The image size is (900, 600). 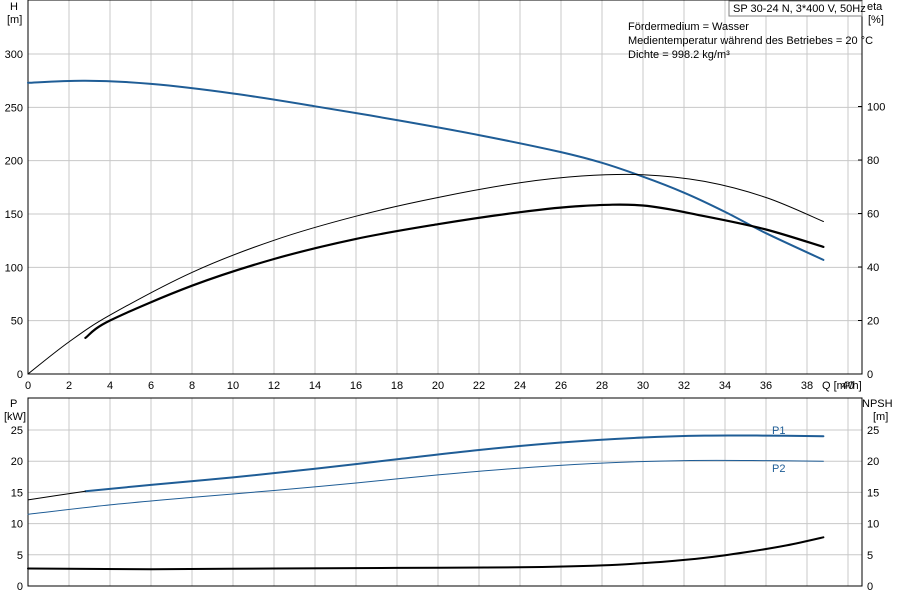 I want to click on bottom-right-tick-label: 5, so click(x=870, y=556).